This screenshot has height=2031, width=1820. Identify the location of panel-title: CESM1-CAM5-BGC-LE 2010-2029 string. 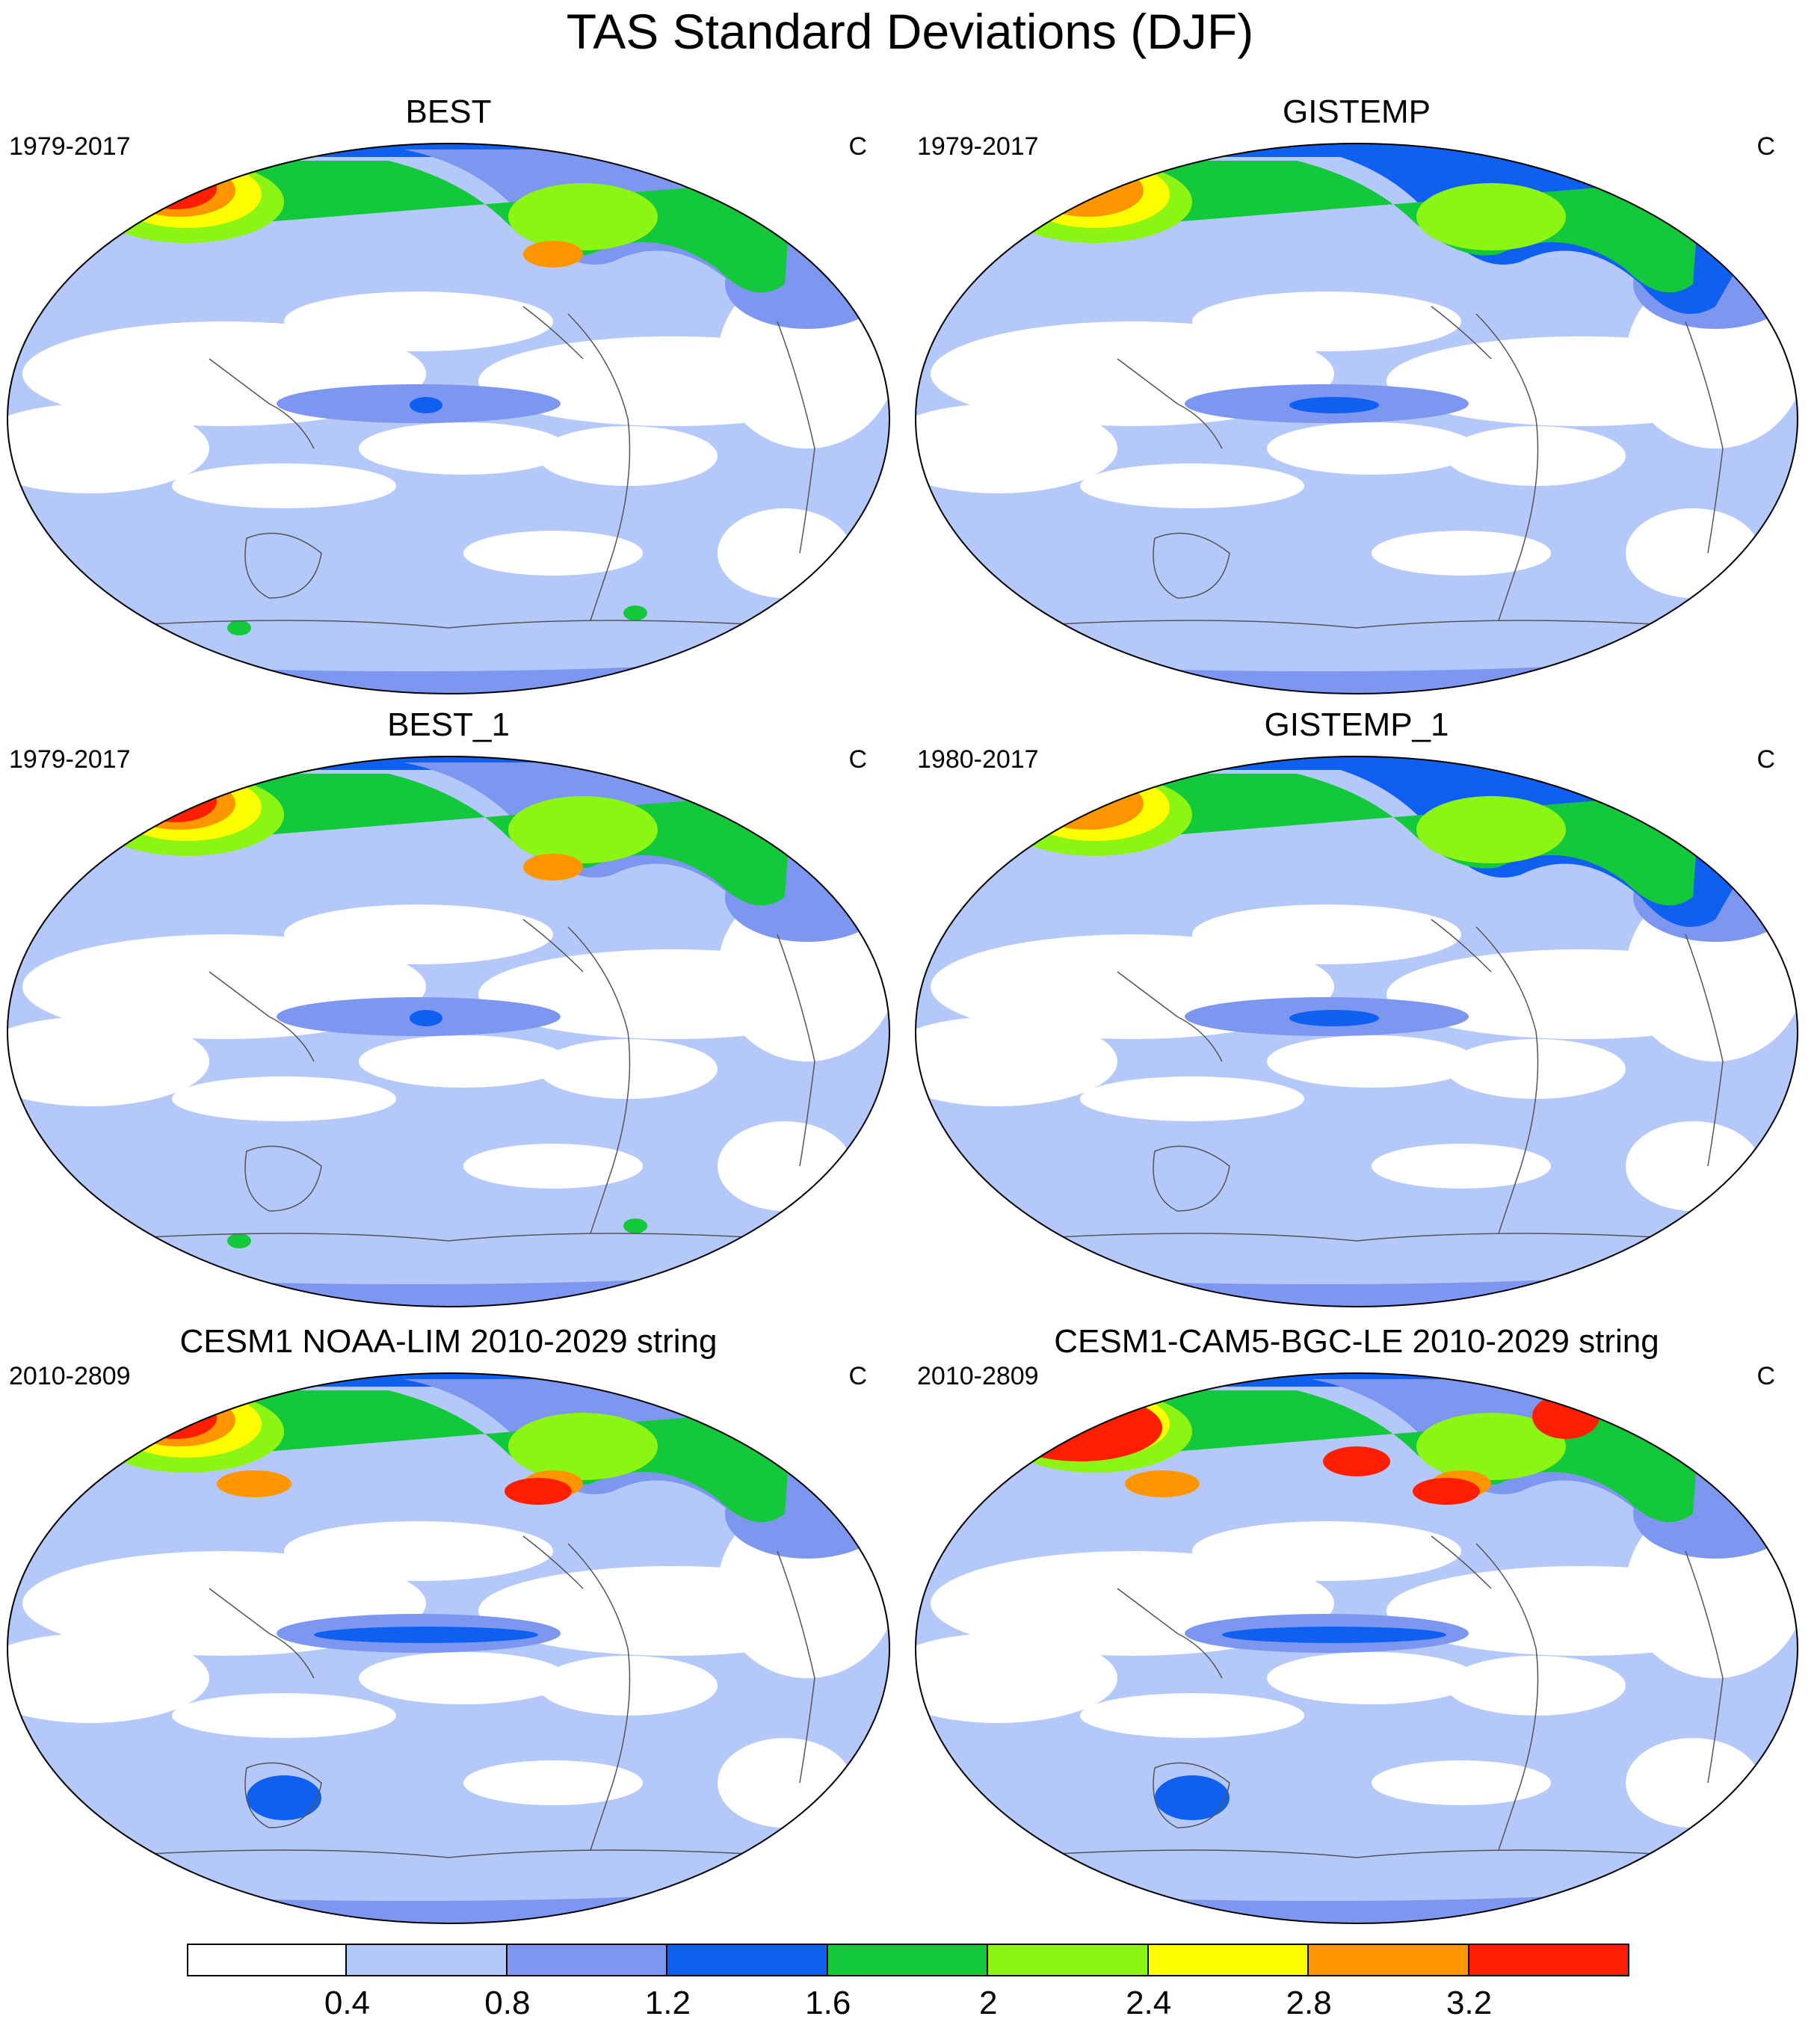
(1356, 1341).